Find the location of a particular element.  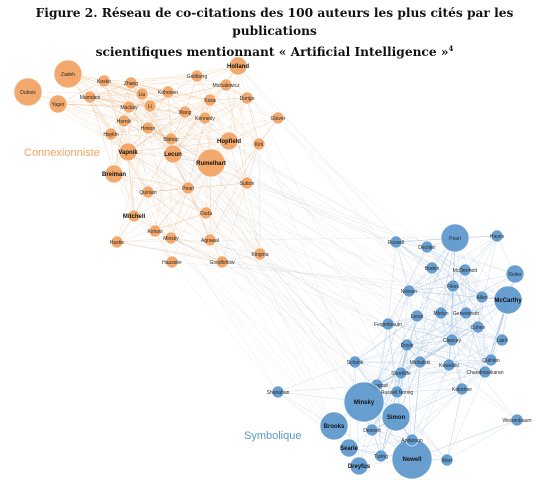

symbolique-node-label: Cohen is located at coordinates (478, 328).